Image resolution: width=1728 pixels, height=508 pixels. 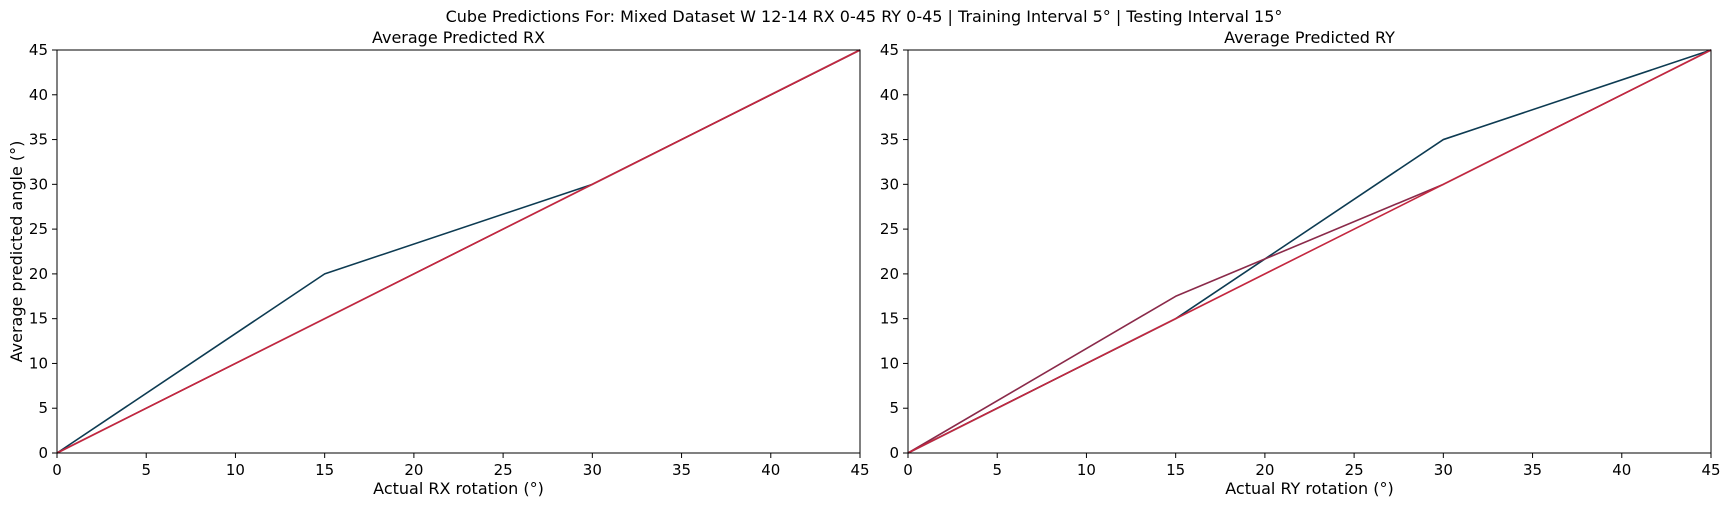 What do you see at coordinates (889, 274) in the screenshot?
I see `ax-ry-y-tick-label: 20` at bounding box center [889, 274].